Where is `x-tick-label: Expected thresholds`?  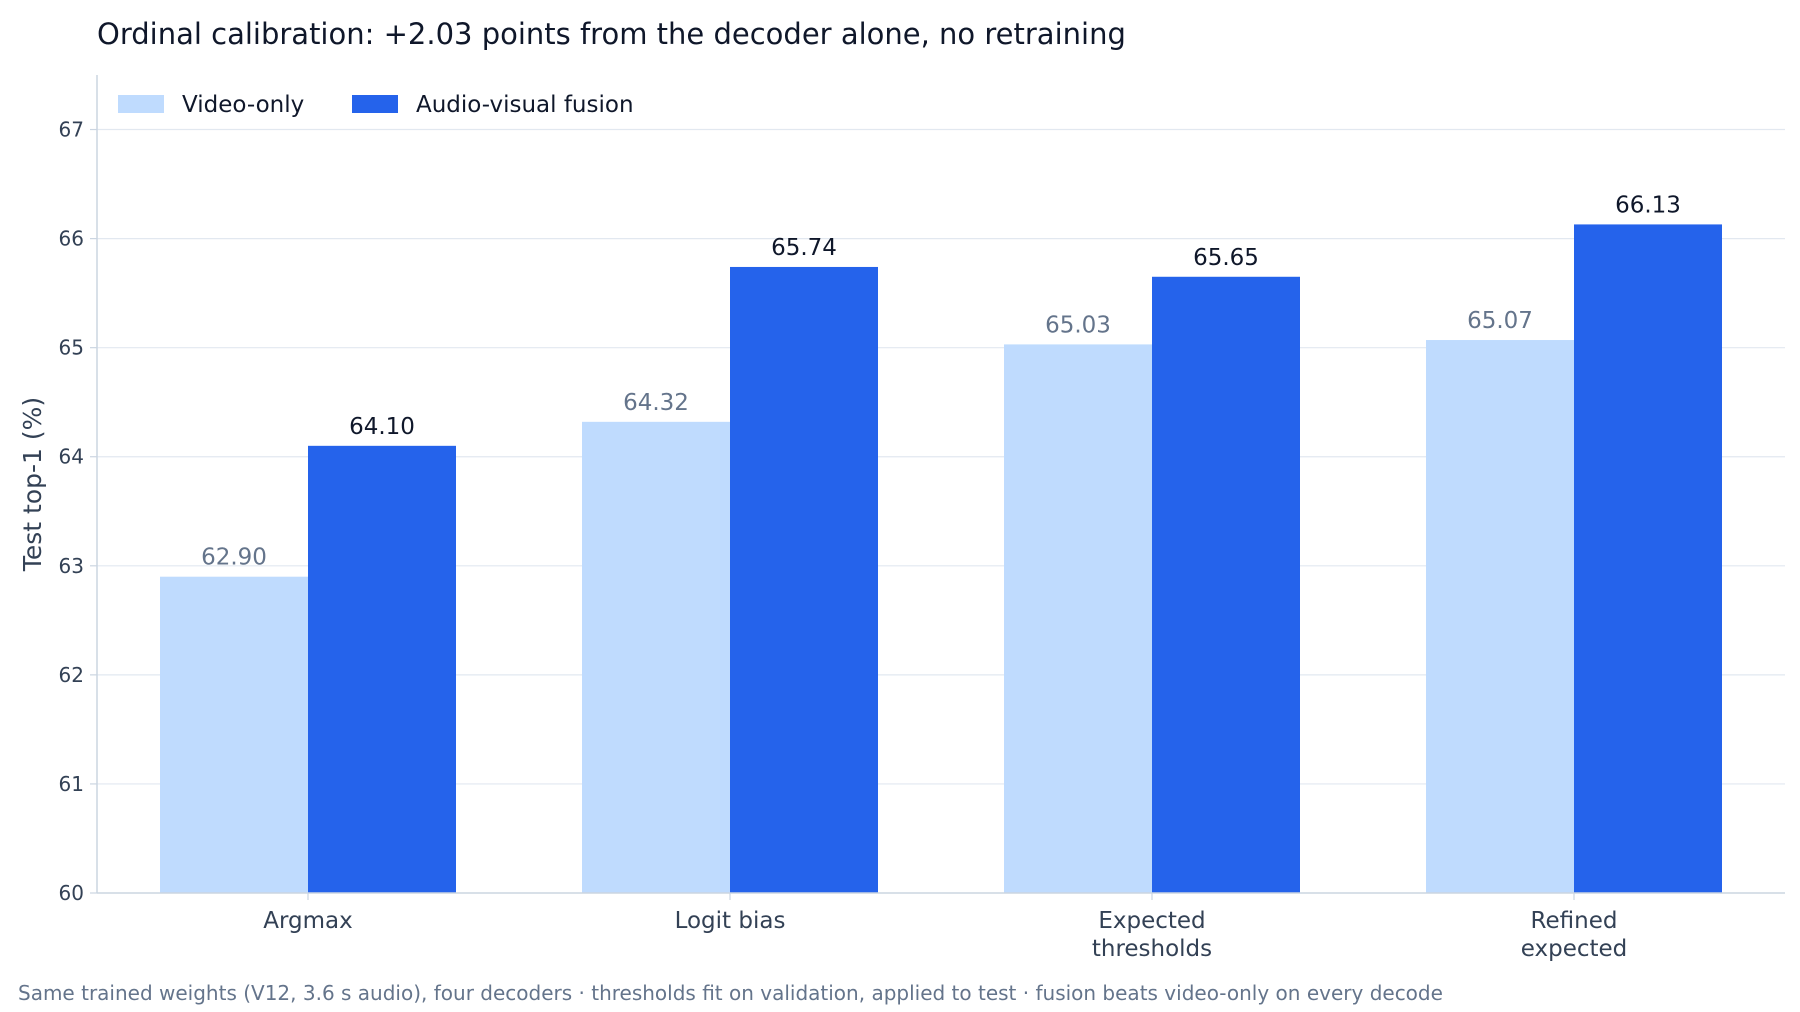 x-tick-label: Expected thresholds is located at coordinates (1152, 935).